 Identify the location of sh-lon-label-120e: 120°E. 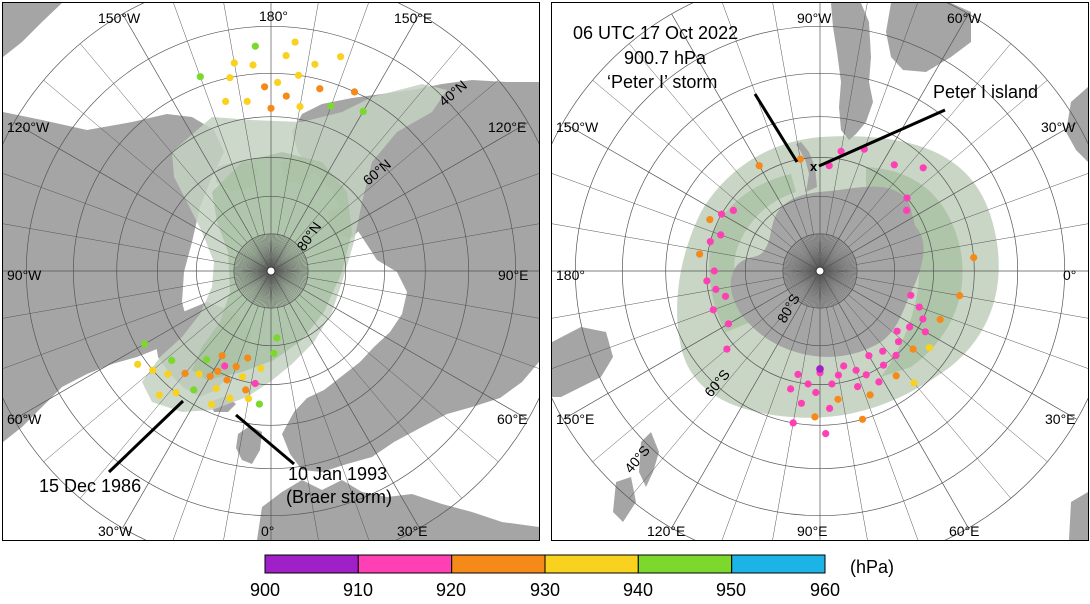
(666, 531).